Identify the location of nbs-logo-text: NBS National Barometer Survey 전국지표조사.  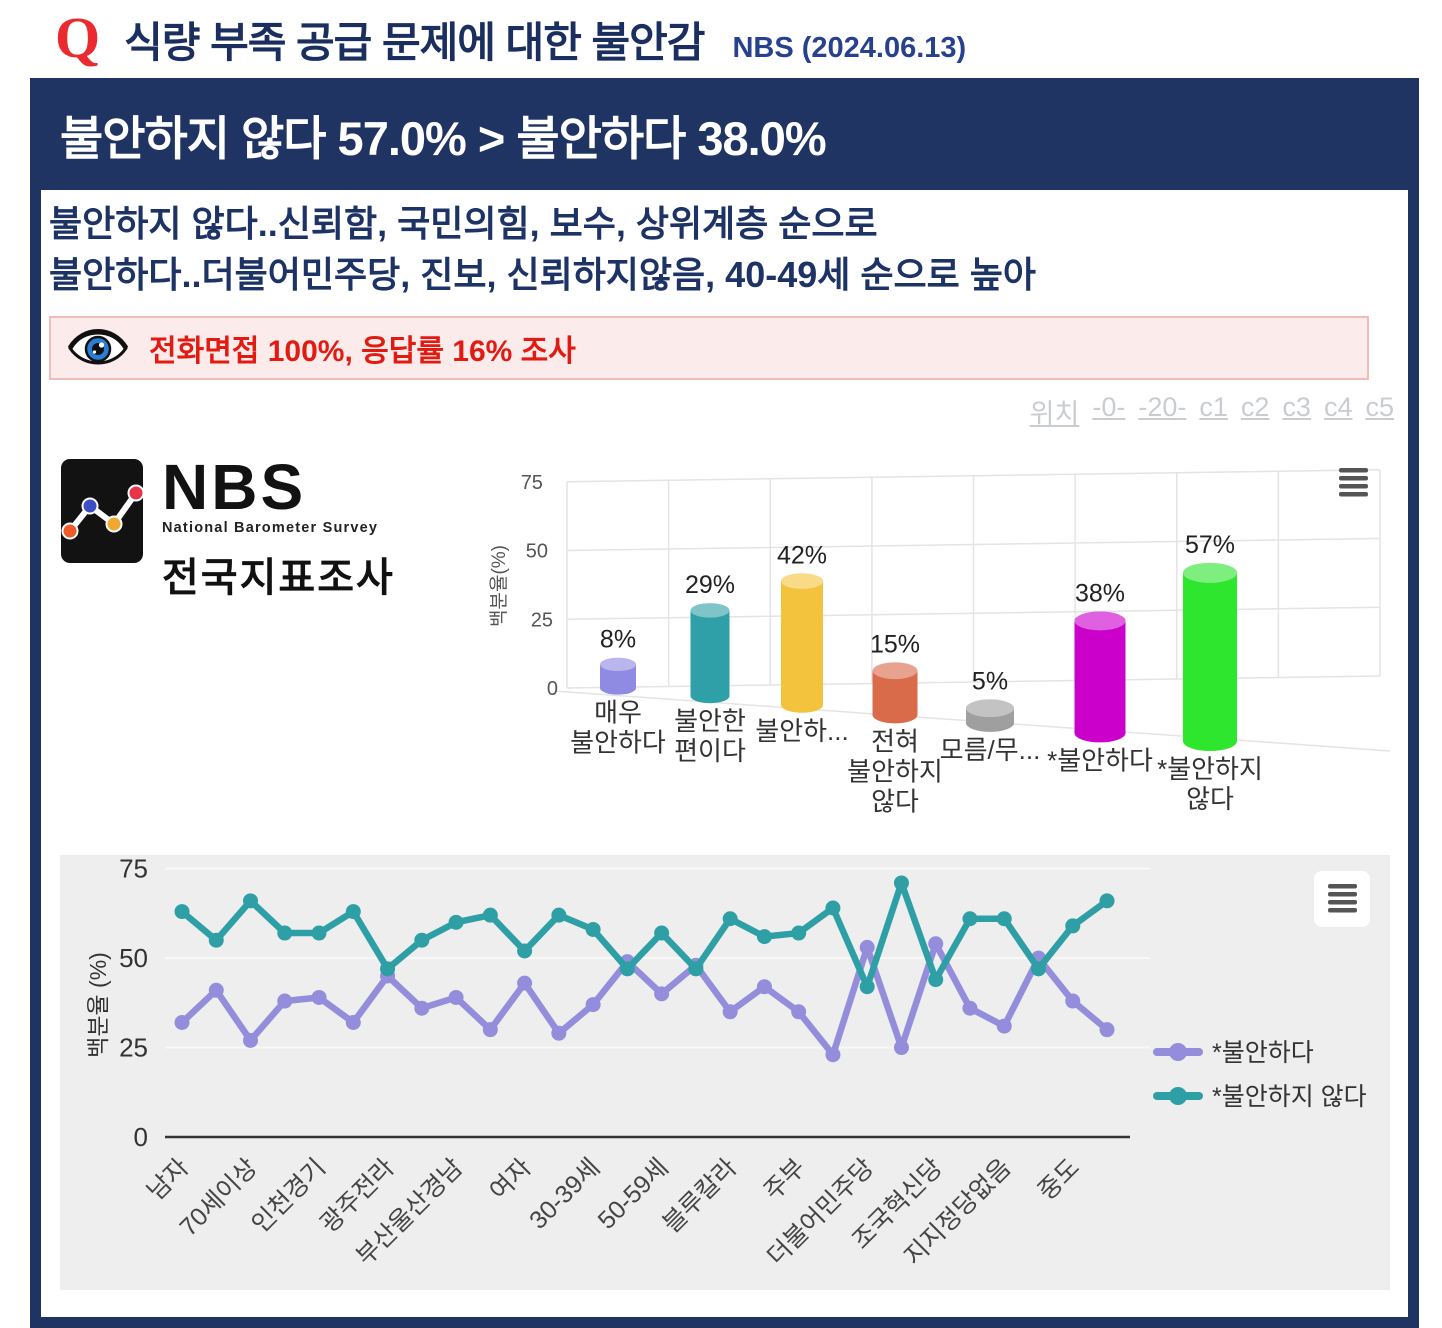
(278, 527).